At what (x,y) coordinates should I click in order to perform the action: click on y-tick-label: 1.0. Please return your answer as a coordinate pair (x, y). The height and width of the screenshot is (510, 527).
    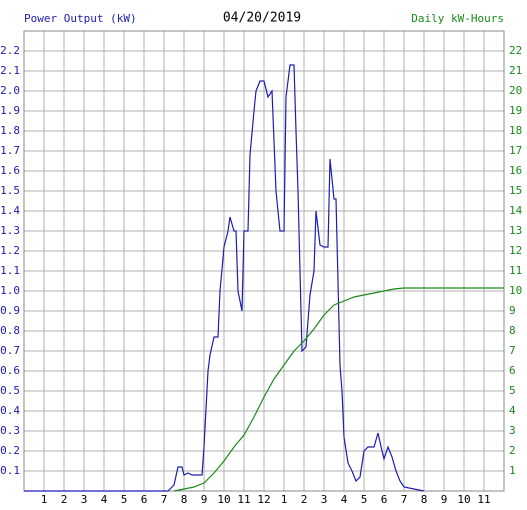
    Looking at the image, I should click on (10, 290).